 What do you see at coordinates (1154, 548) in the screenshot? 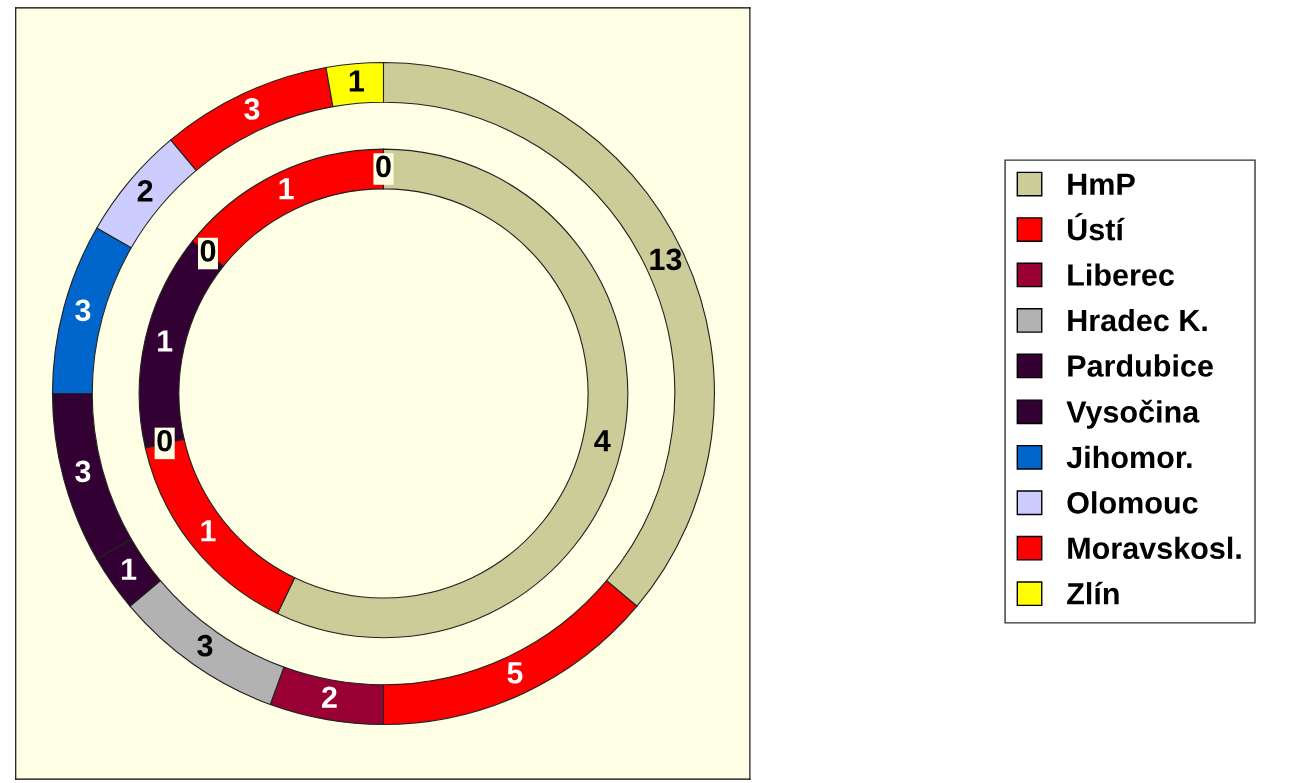
I see `legend-label: Moravskosl.` at bounding box center [1154, 548].